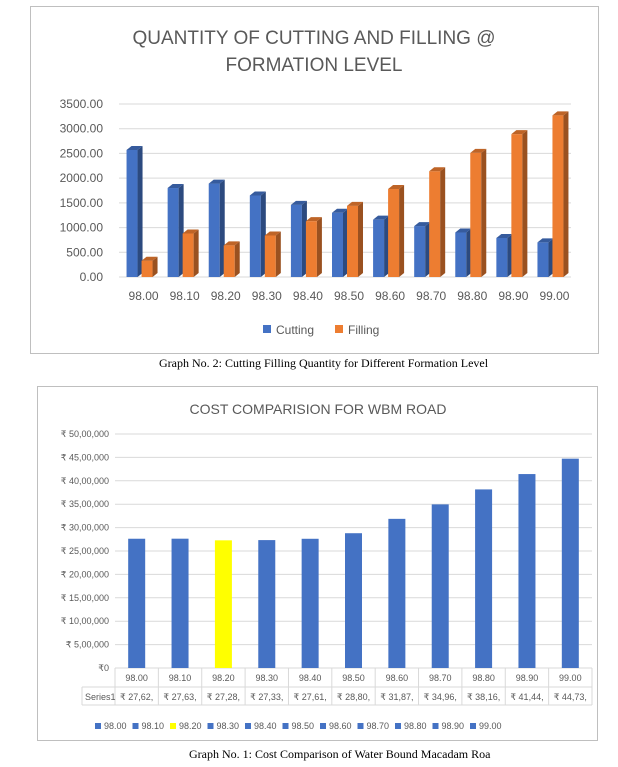  I want to click on y-tick-label: 500.00, so click(84, 252).